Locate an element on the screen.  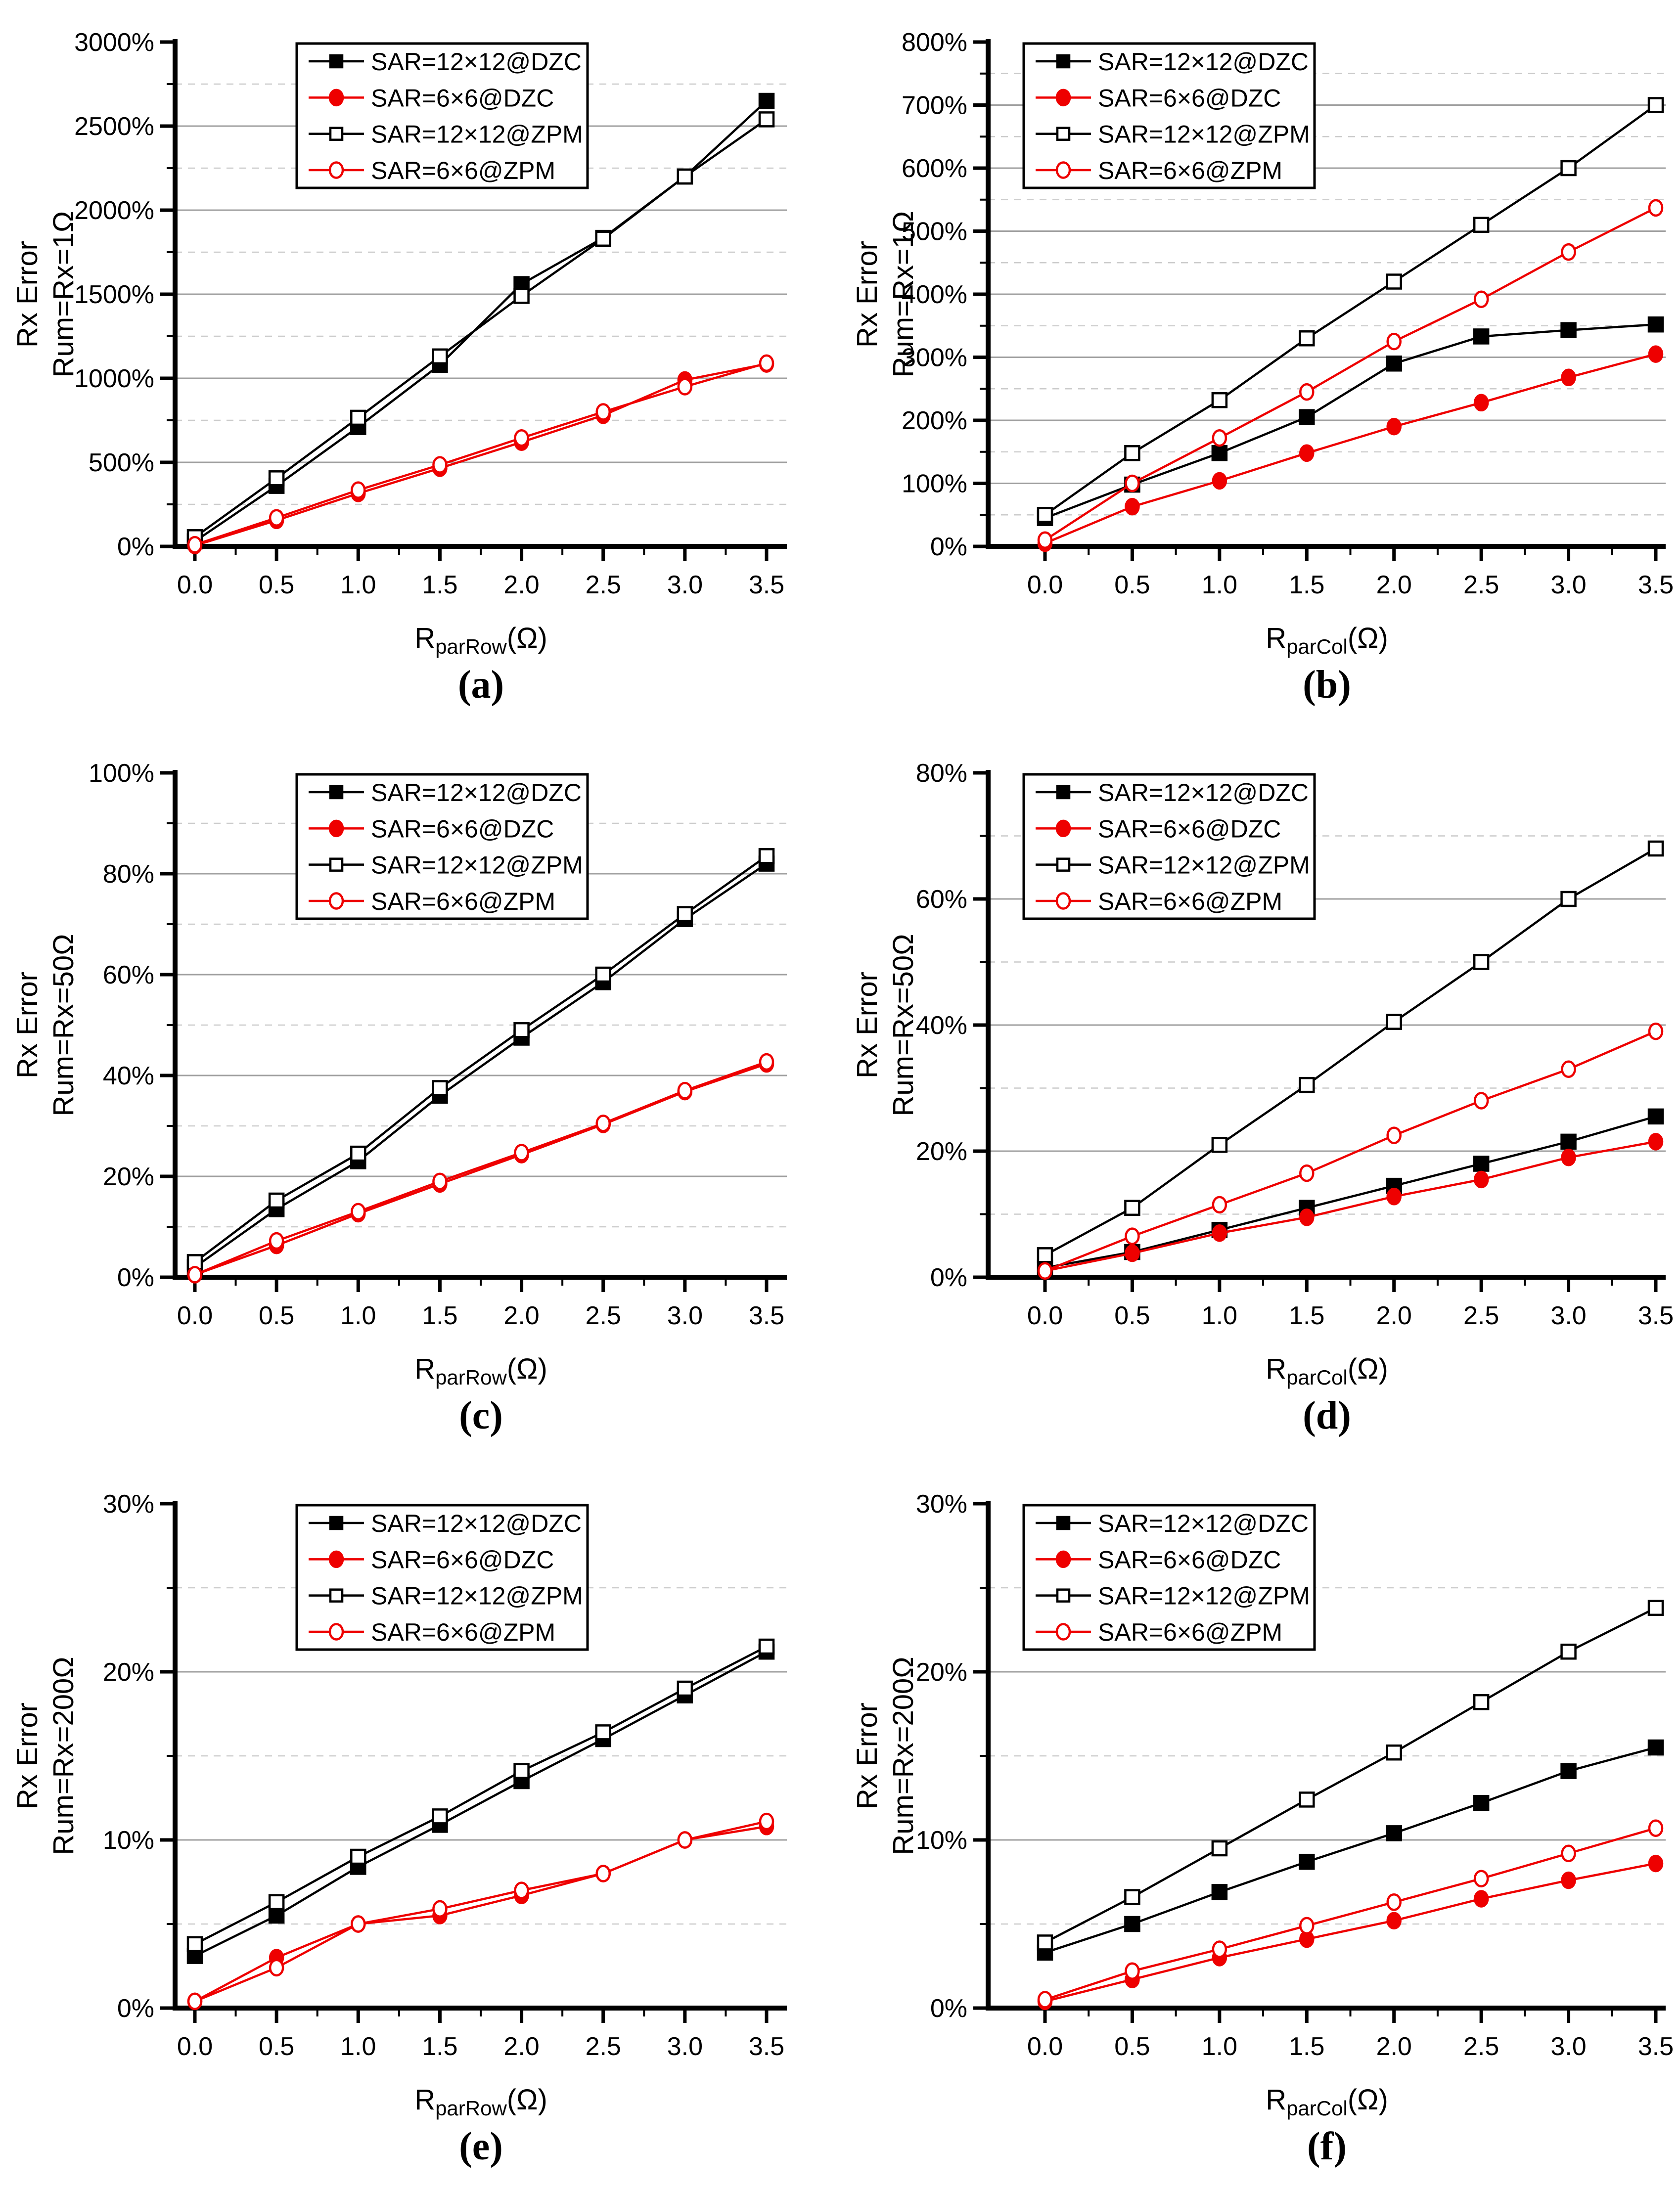
y-tick-label: 800% is located at coordinates (935, 42).